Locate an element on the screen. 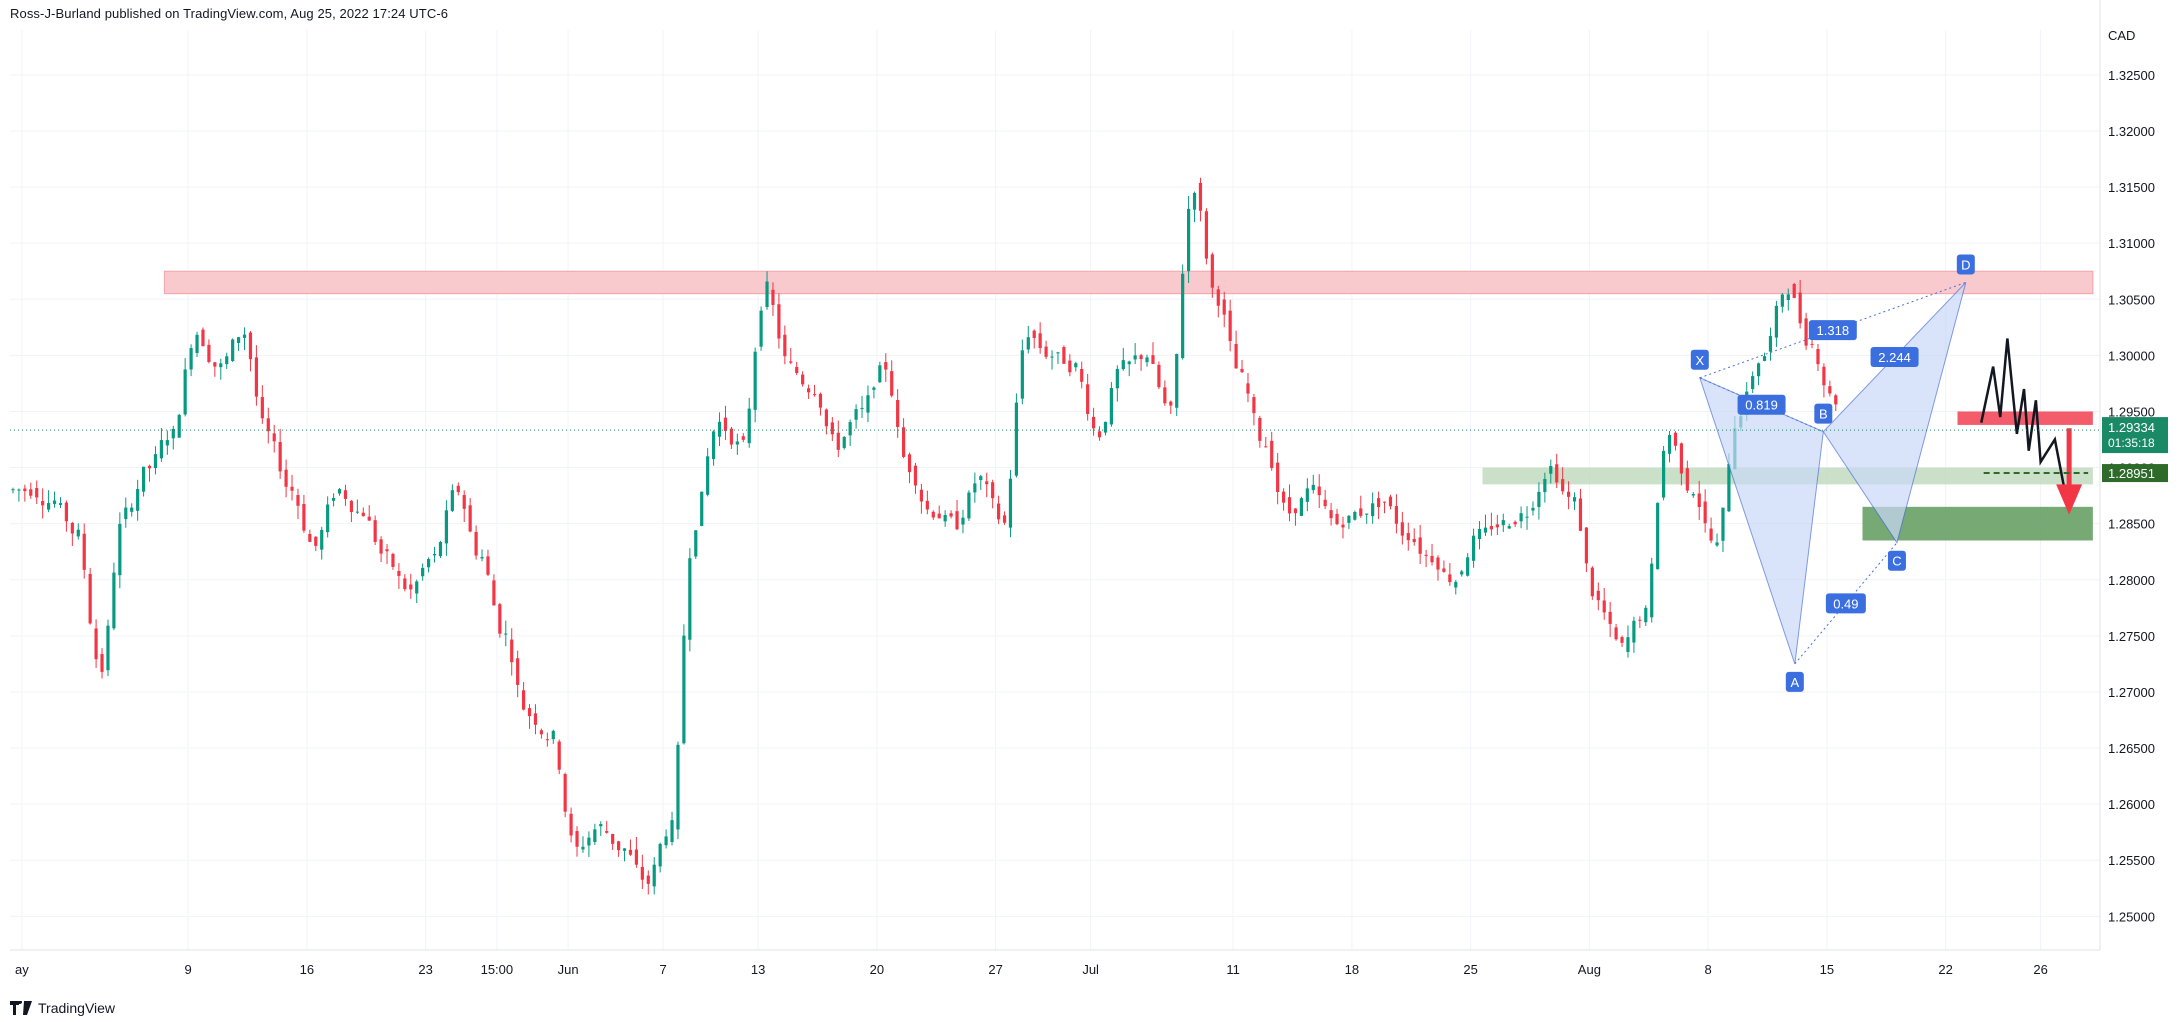 The width and height of the screenshot is (2181, 1022). point-label-D-bg is located at coordinates (1965, 264).